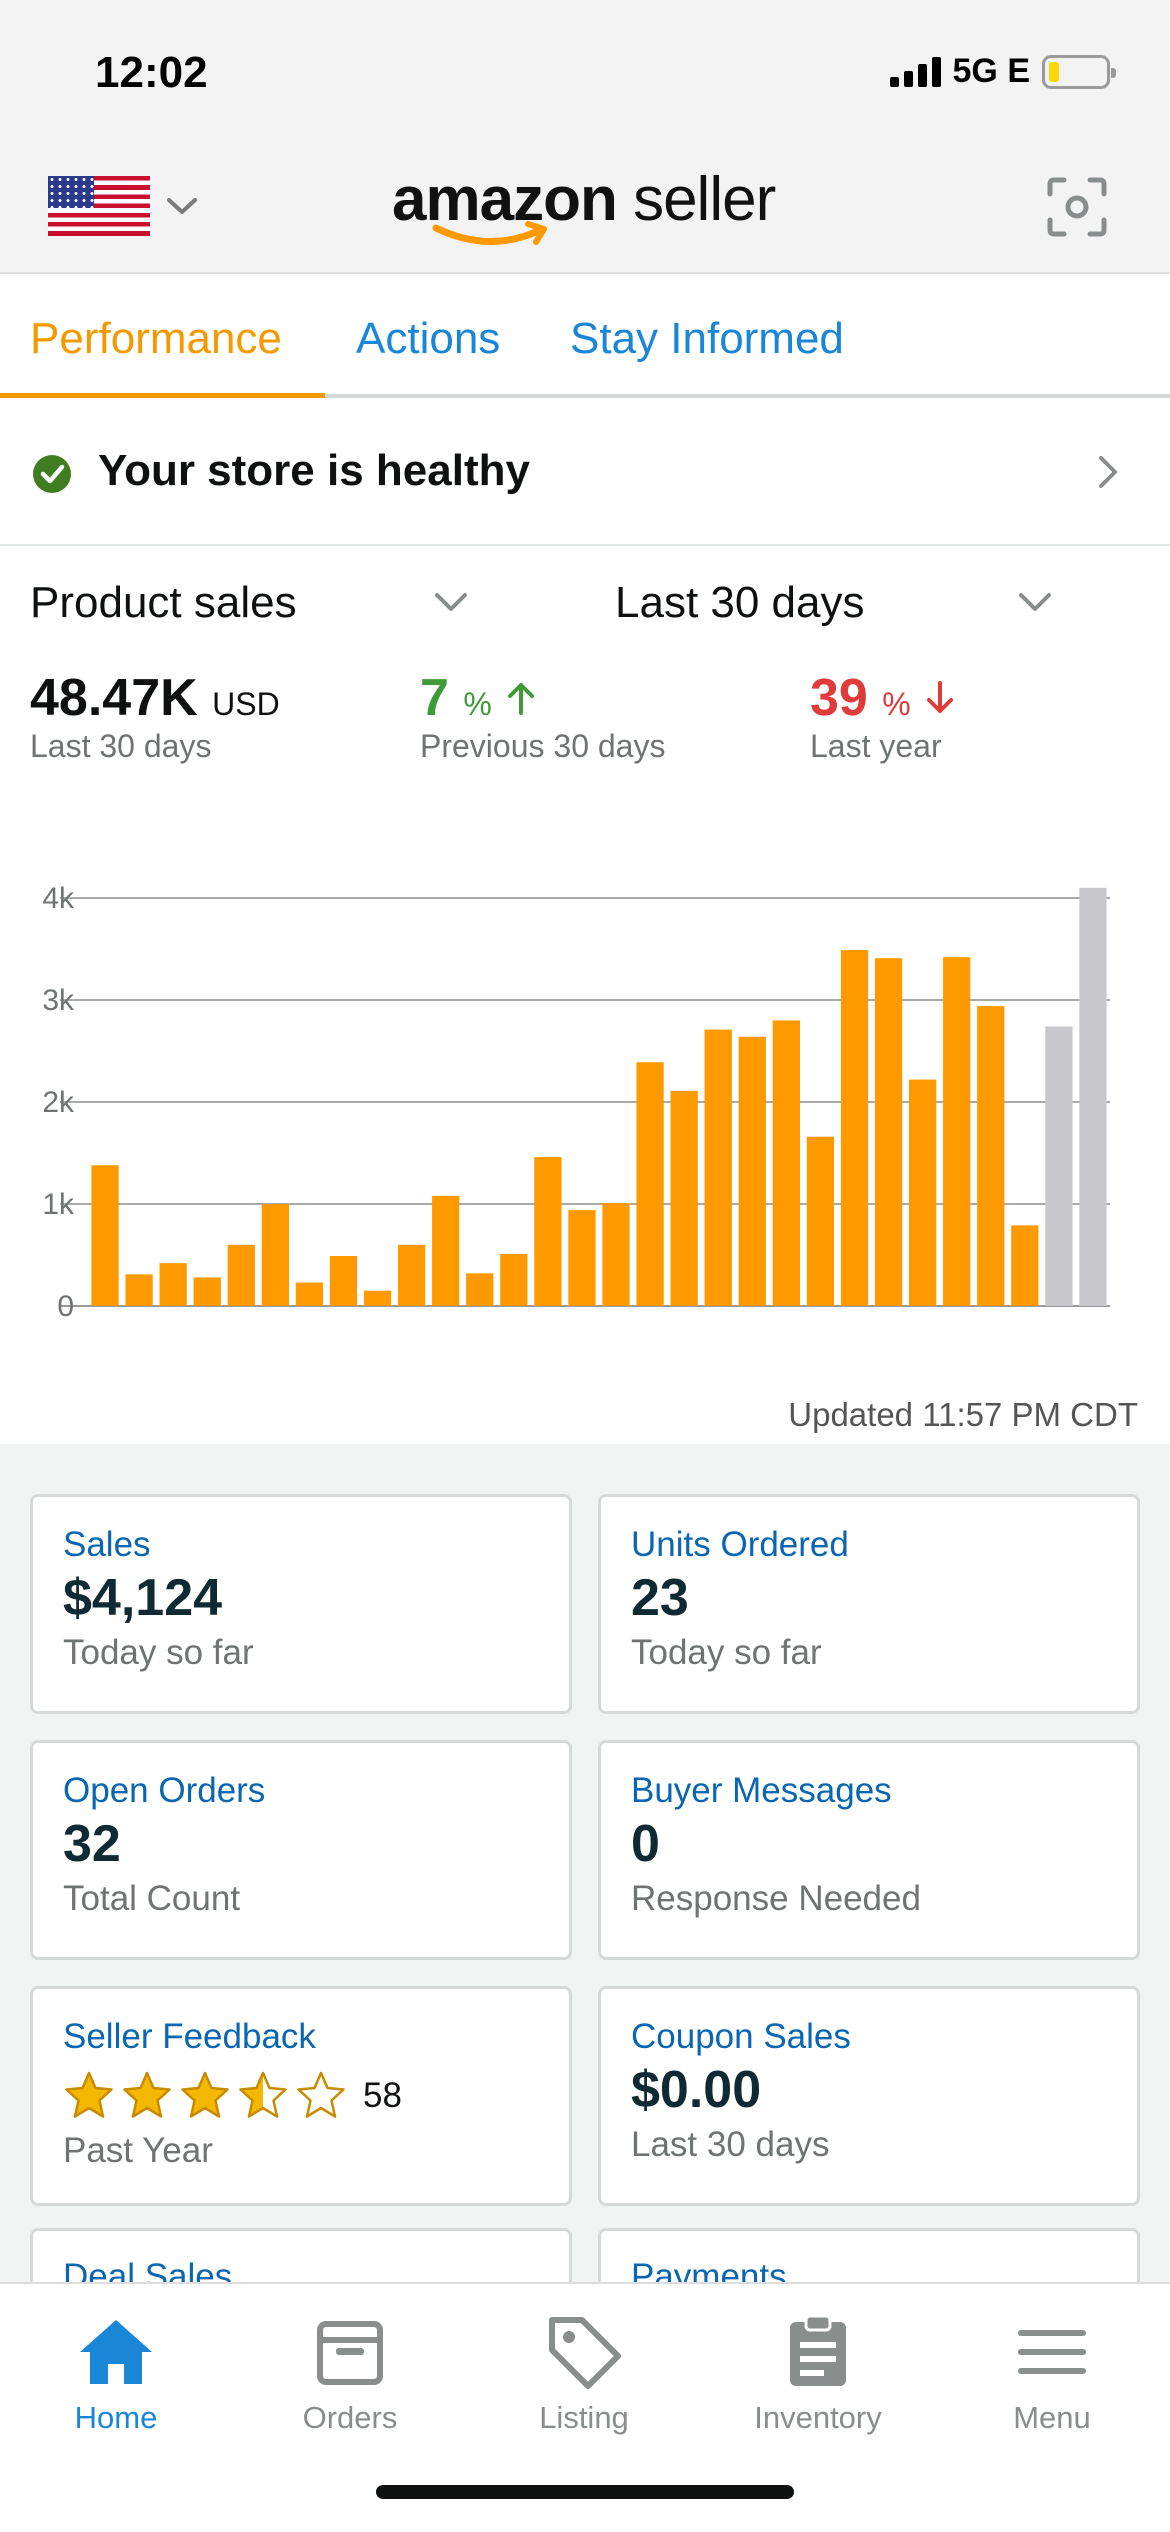 The width and height of the screenshot is (1170, 2532). I want to click on card-units-ordered: Units Ordered 23 Today so far, so click(869, 1604).